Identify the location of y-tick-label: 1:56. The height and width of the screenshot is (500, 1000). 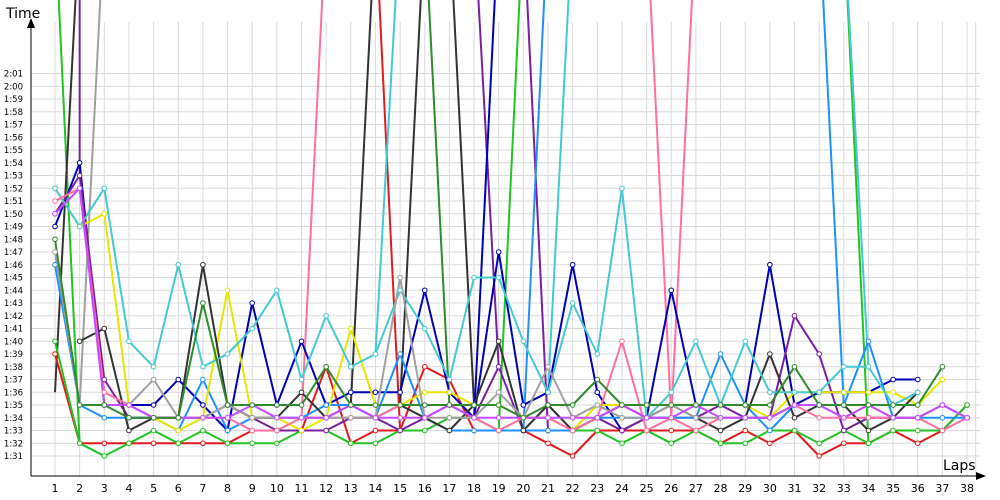
(13, 138).